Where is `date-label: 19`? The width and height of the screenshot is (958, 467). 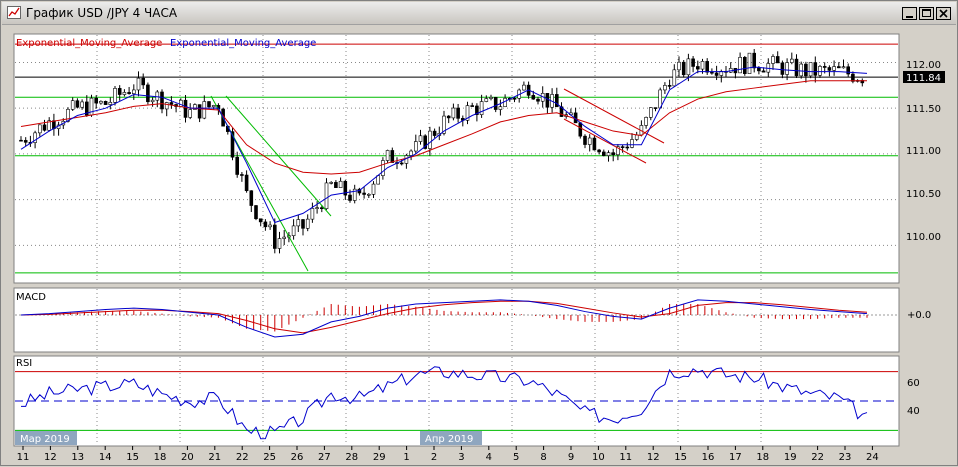
date-label: 19 is located at coordinates (790, 457).